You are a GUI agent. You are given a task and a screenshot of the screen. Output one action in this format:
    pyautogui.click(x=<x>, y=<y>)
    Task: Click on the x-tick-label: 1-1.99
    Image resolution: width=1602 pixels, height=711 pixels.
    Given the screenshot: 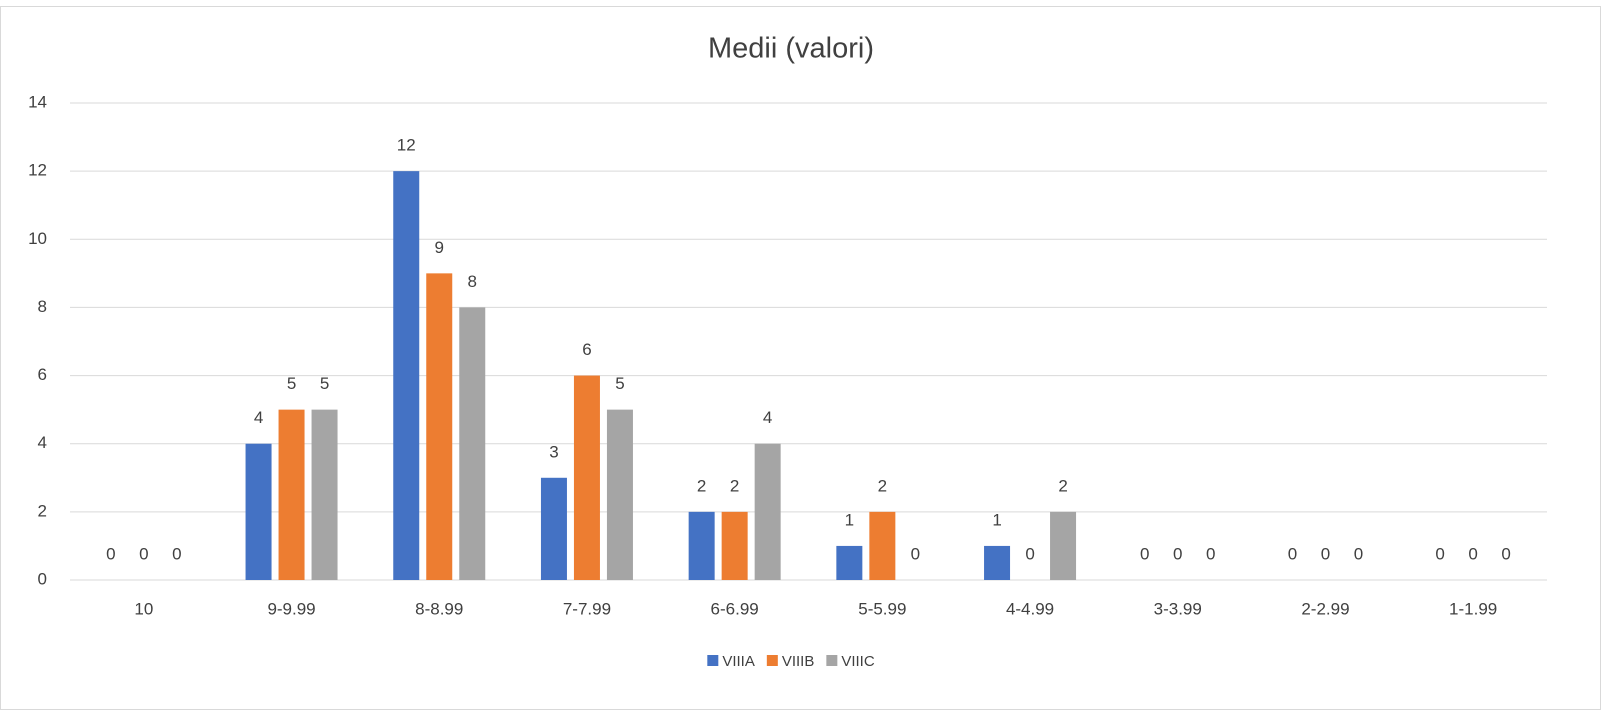 What is the action you would take?
    pyautogui.click(x=1473, y=608)
    